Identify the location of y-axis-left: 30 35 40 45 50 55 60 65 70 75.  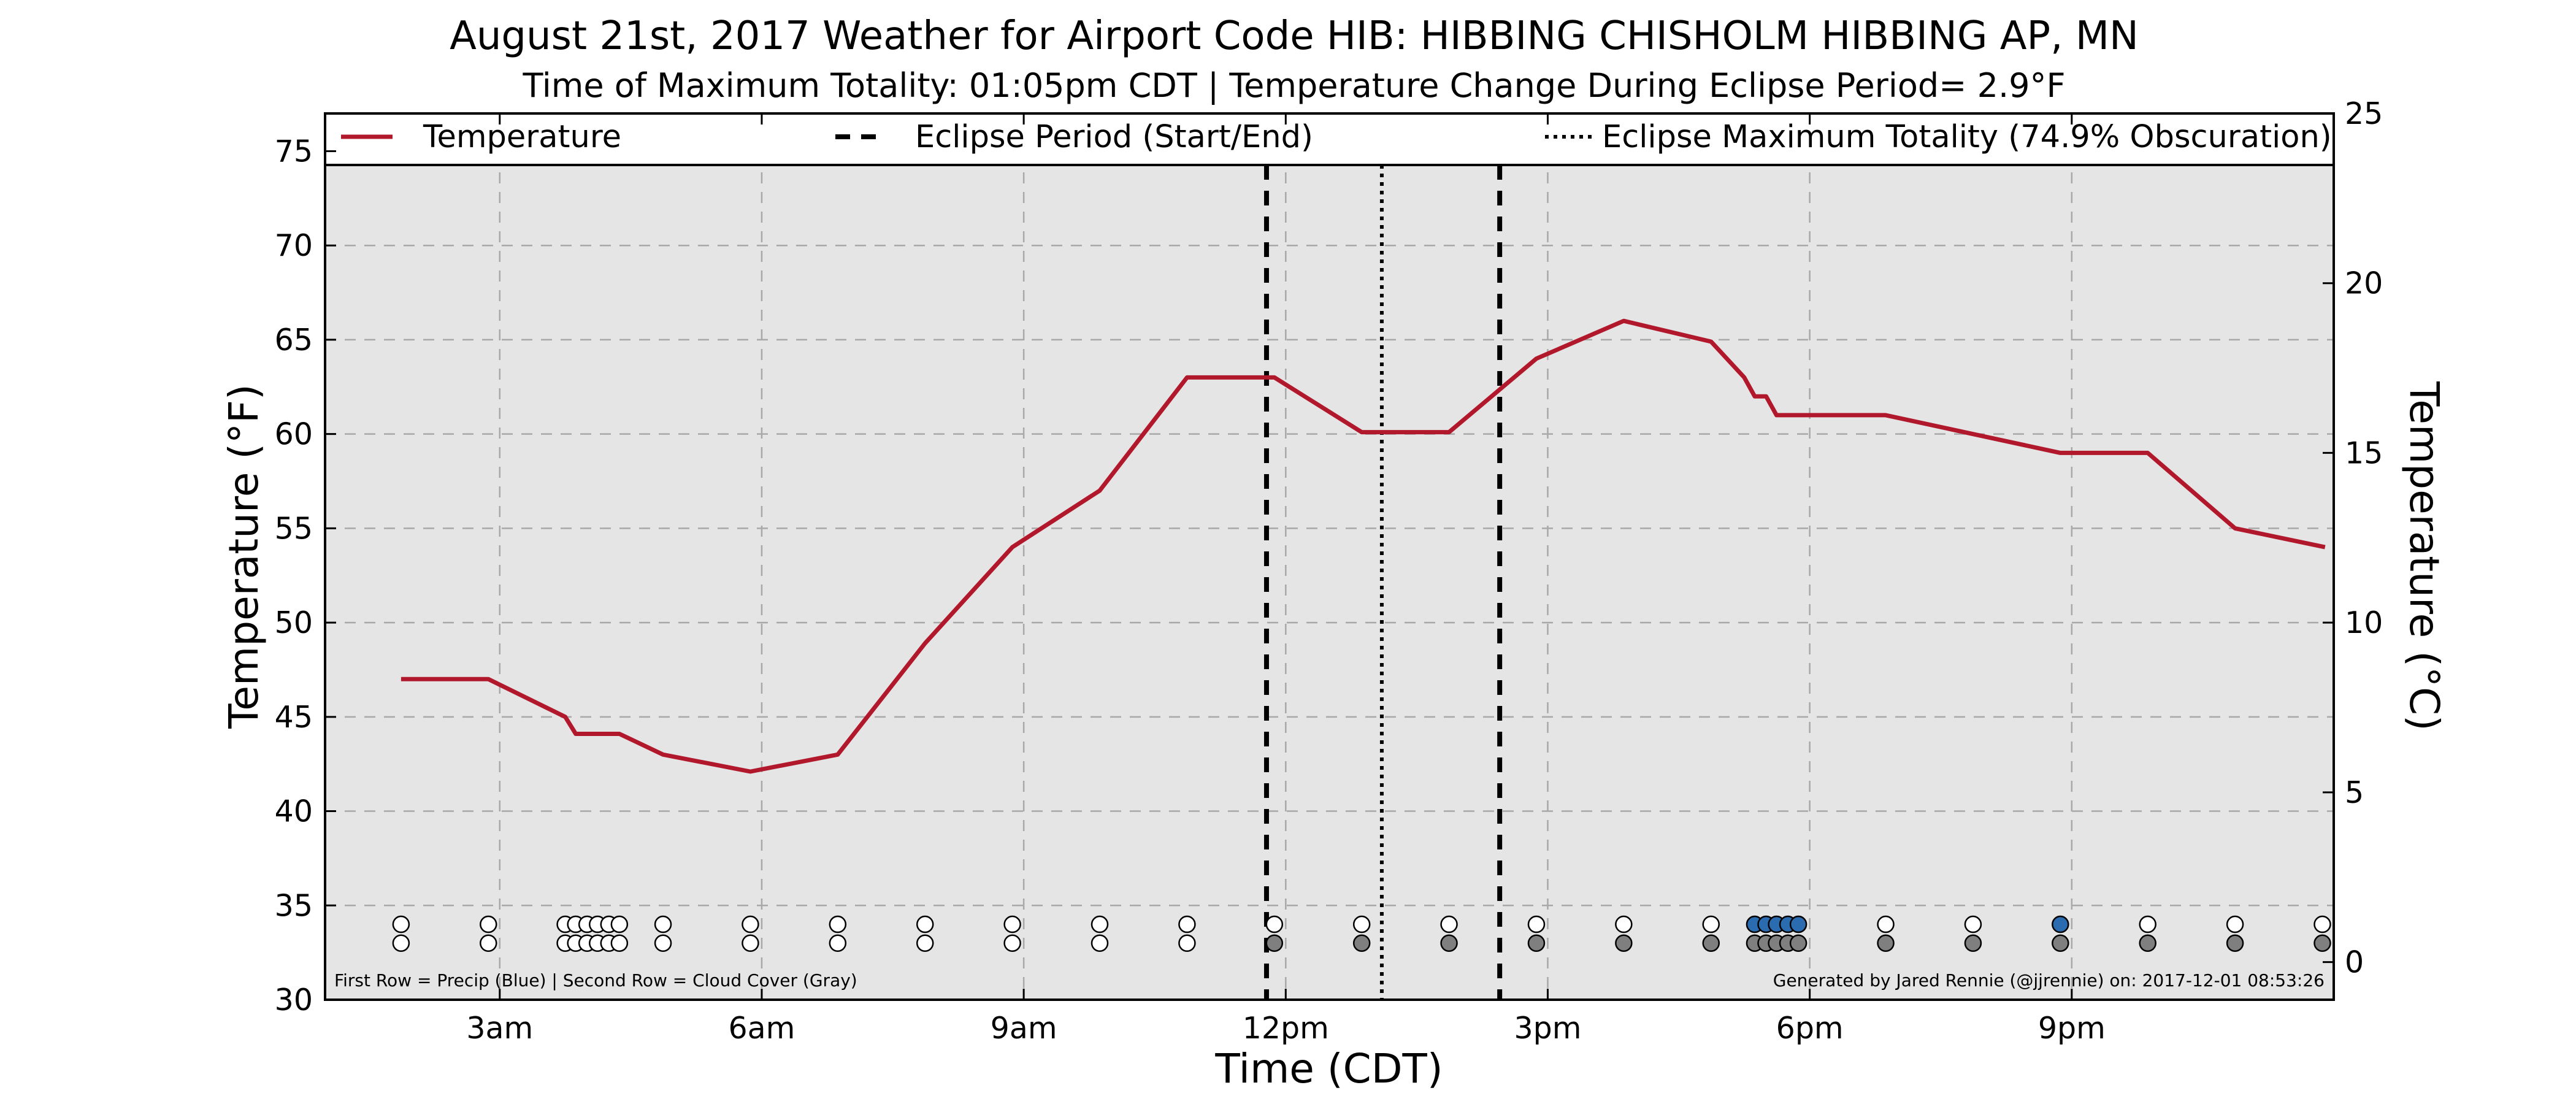
(305, 576).